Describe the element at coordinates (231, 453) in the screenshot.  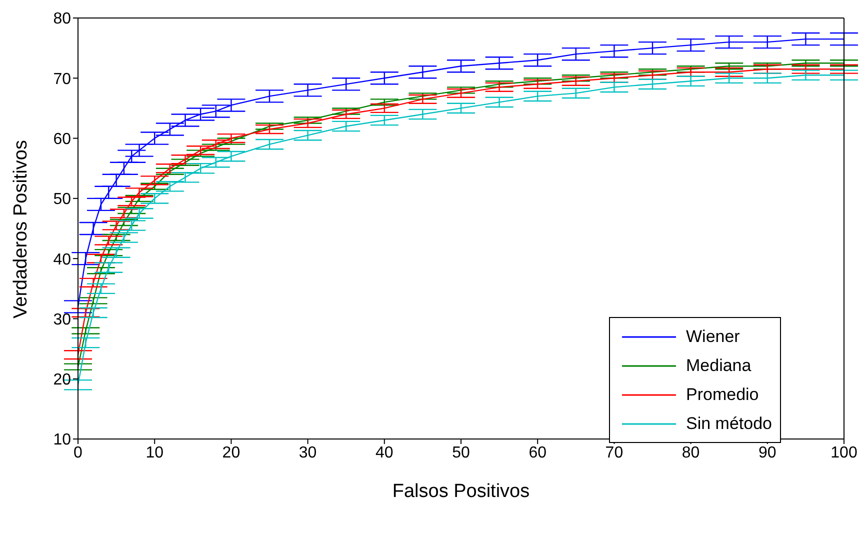
I see `x-tick-label: 20` at that location.